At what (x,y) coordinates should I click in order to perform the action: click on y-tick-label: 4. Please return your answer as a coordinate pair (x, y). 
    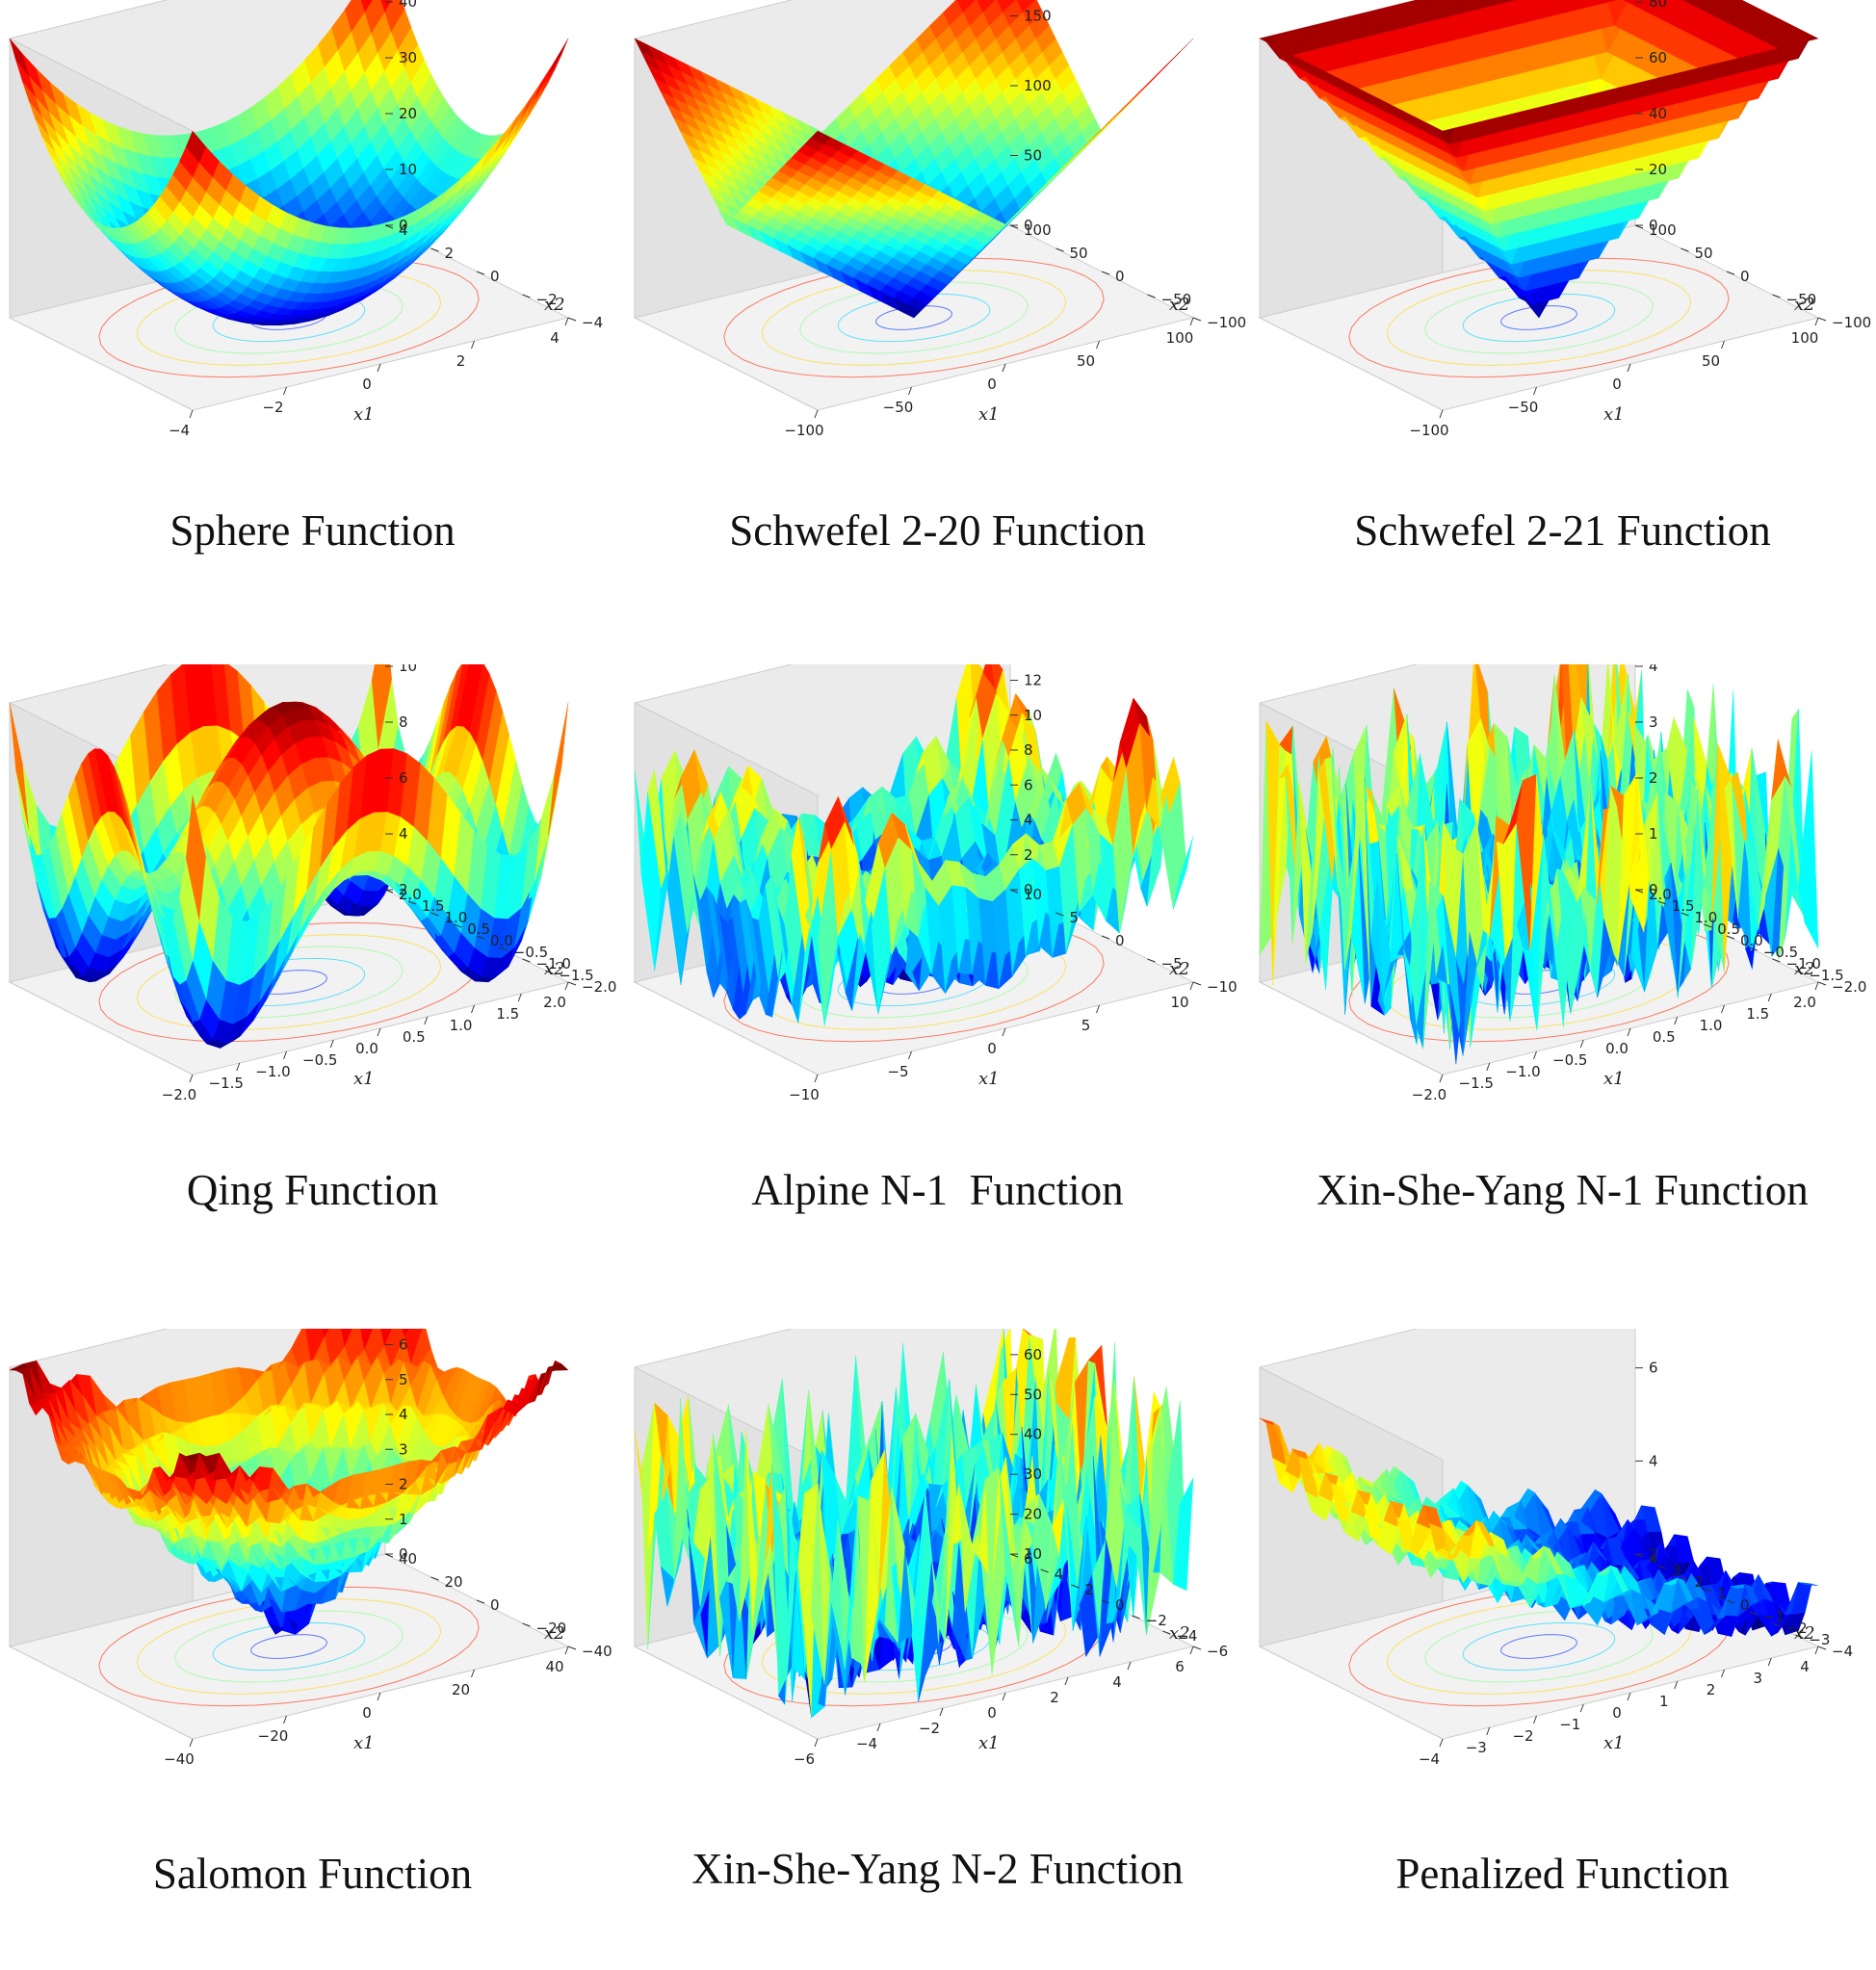
    Looking at the image, I should click on (404, 230).